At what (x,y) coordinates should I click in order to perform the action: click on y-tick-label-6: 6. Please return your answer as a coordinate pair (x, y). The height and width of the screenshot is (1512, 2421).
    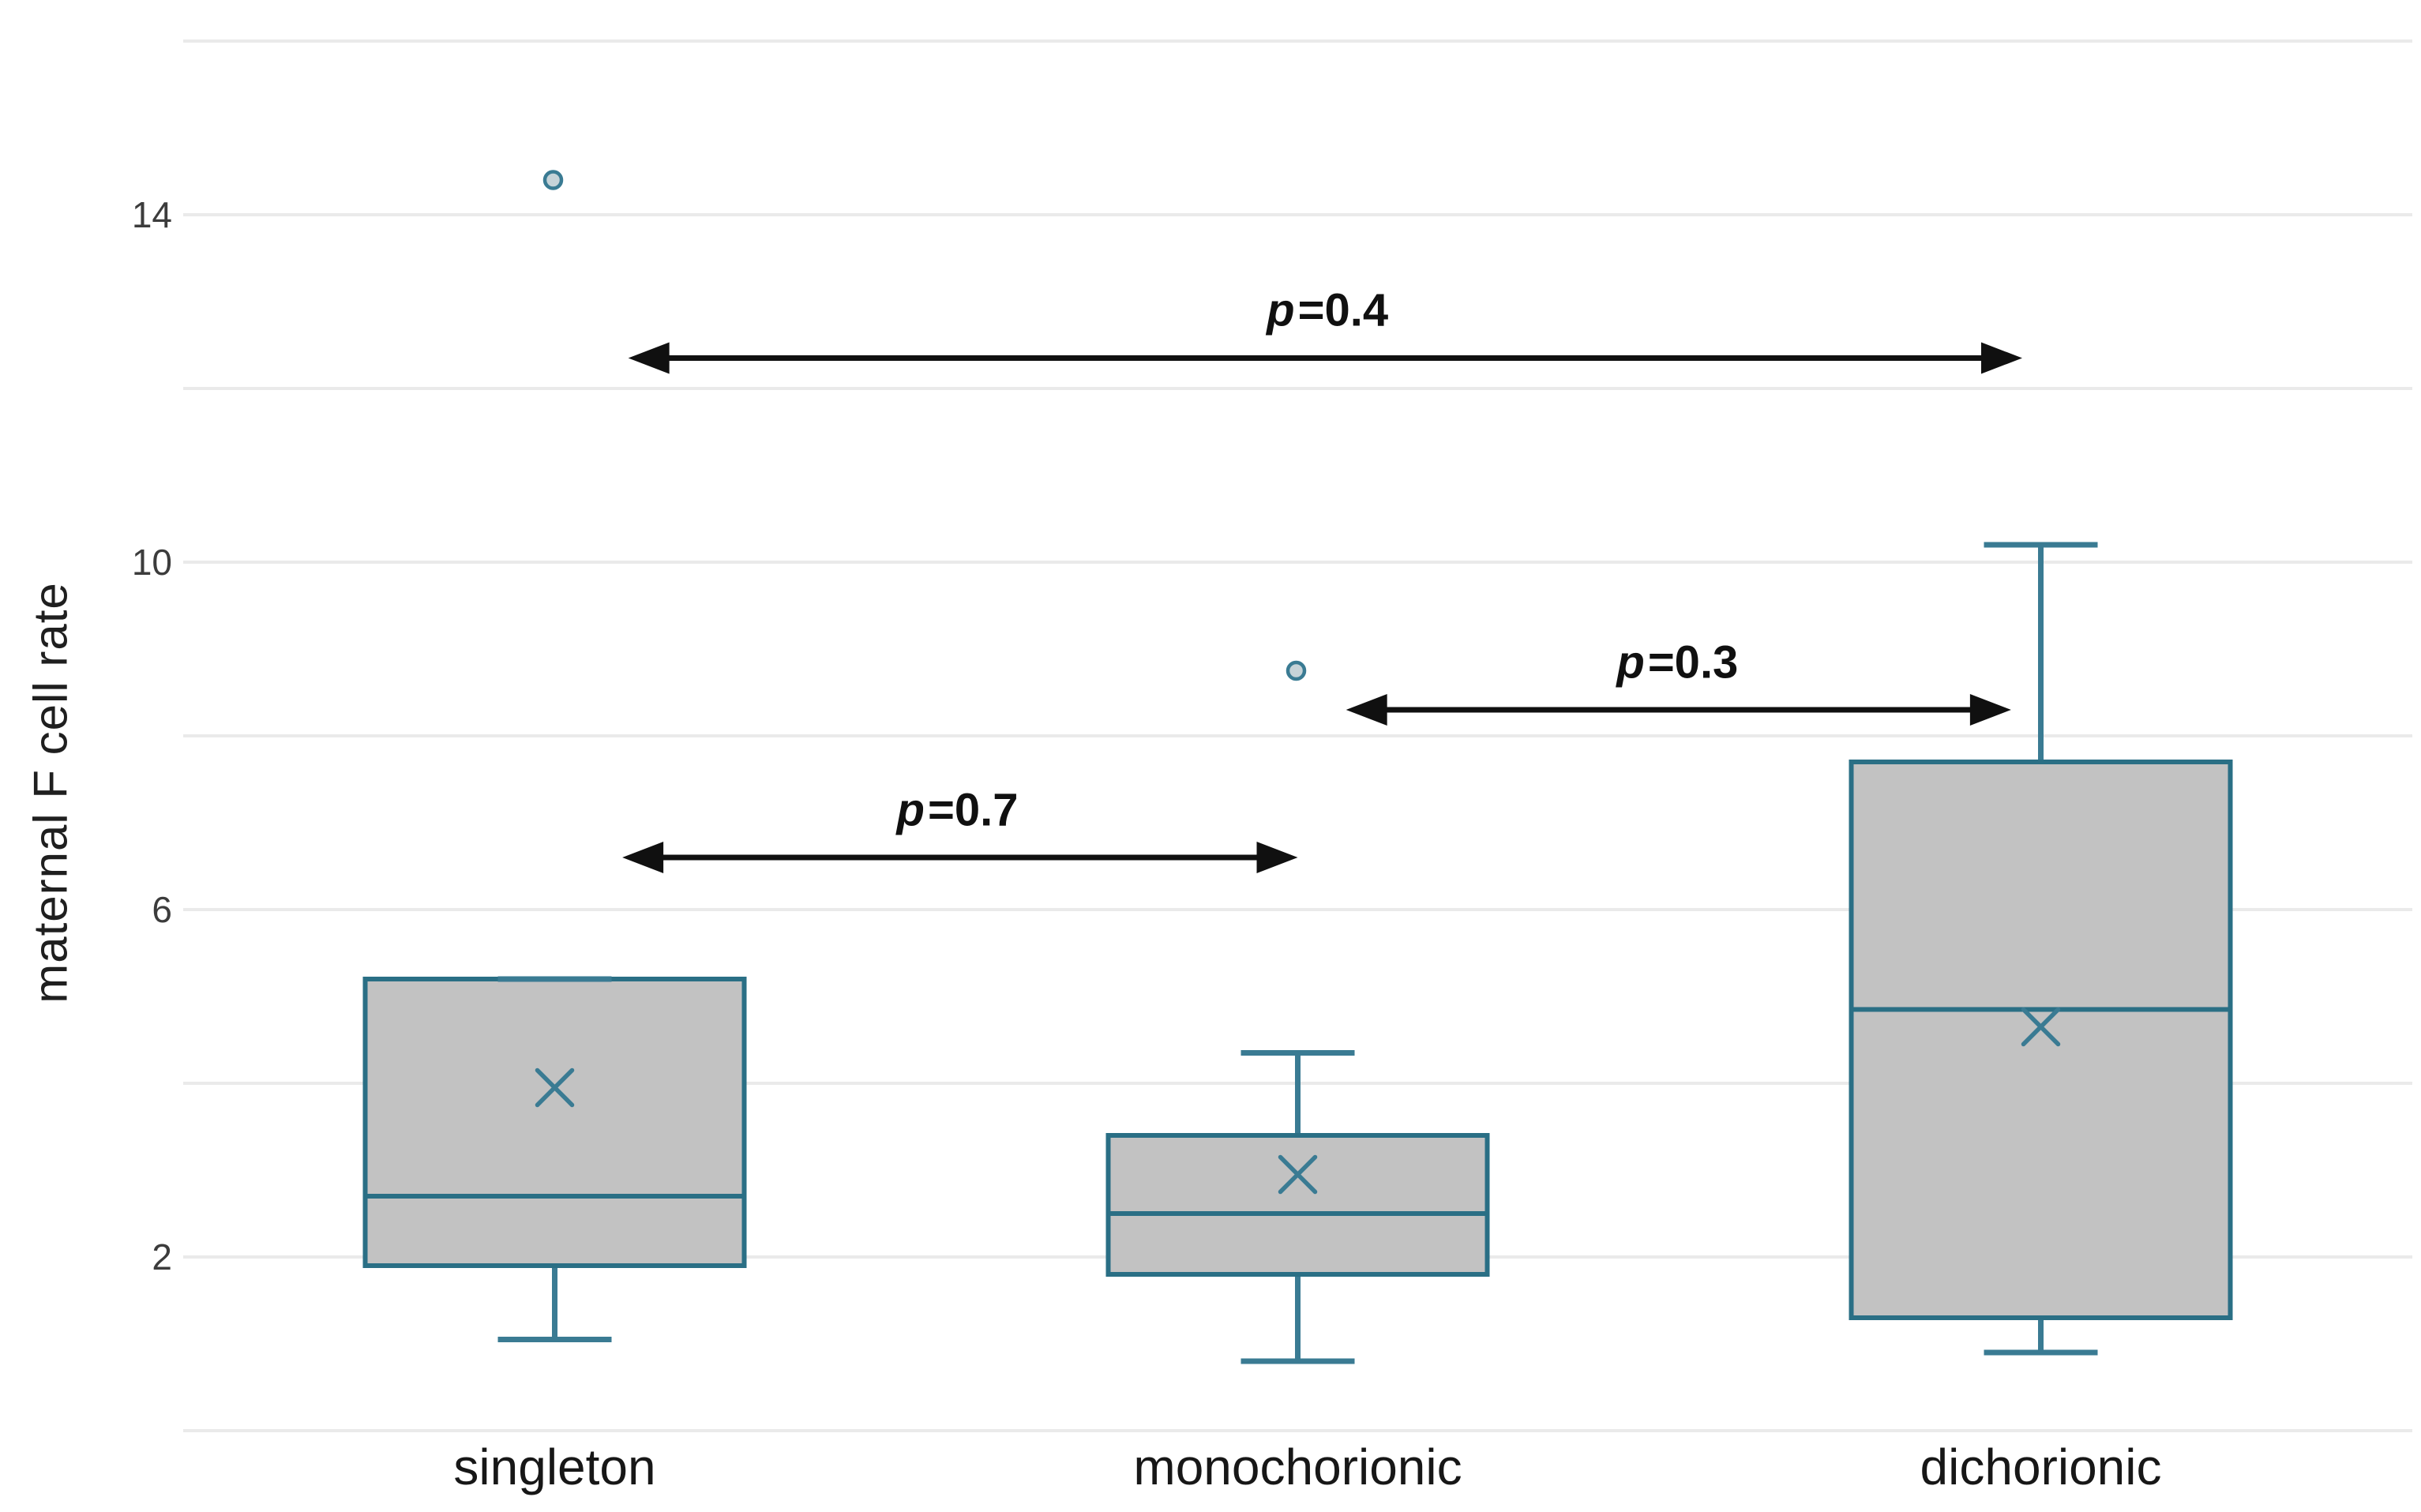
    Looking at the image, I should click on (162, 910).